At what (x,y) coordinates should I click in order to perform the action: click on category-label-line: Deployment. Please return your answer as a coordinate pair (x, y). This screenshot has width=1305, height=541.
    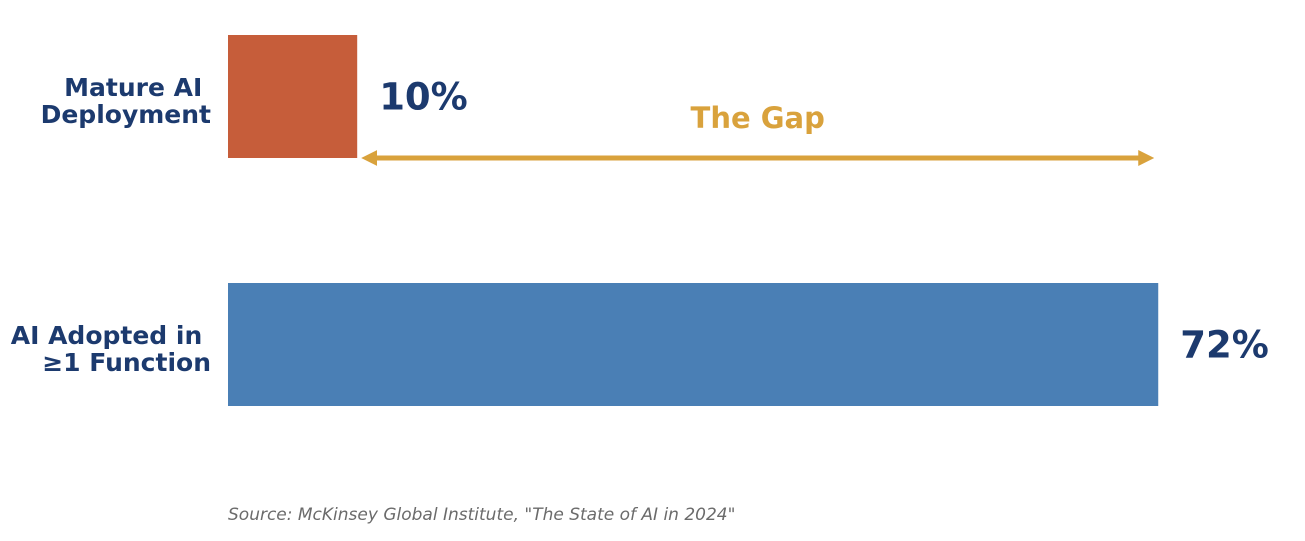
    Looking at the image, I should click on (126, 114).